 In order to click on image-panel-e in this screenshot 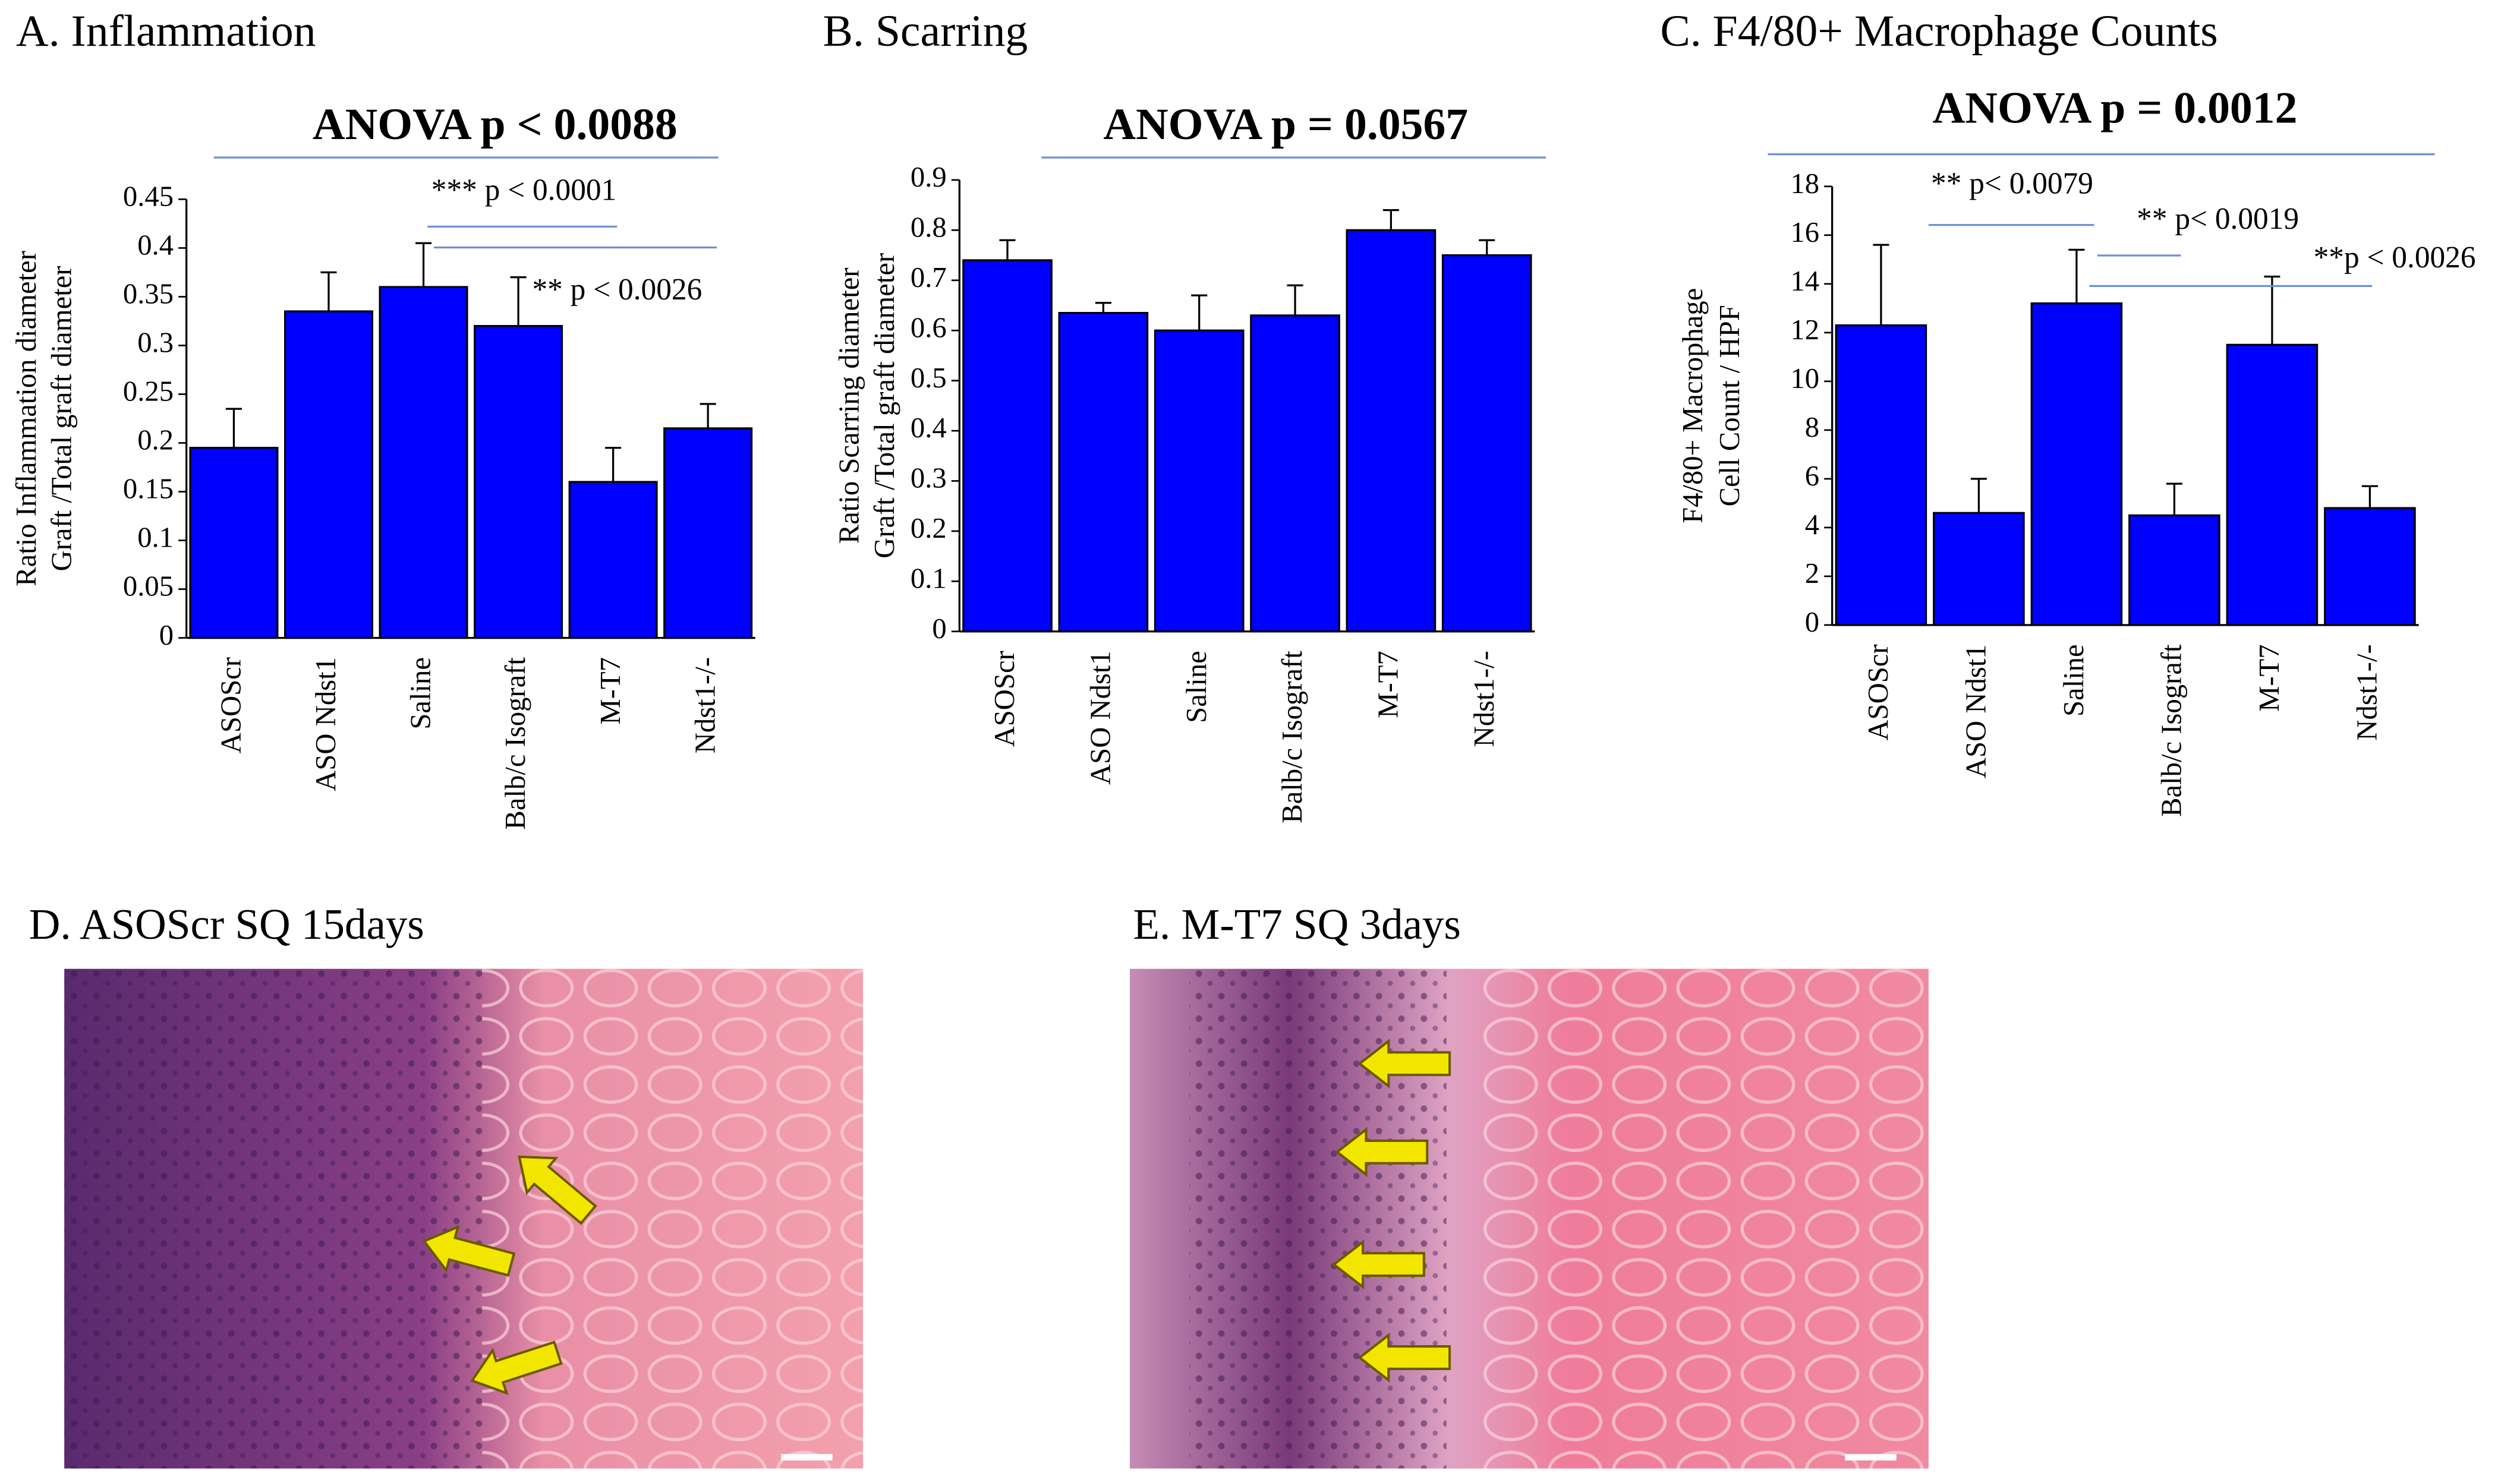, I will do `click(1529, 1219)`.